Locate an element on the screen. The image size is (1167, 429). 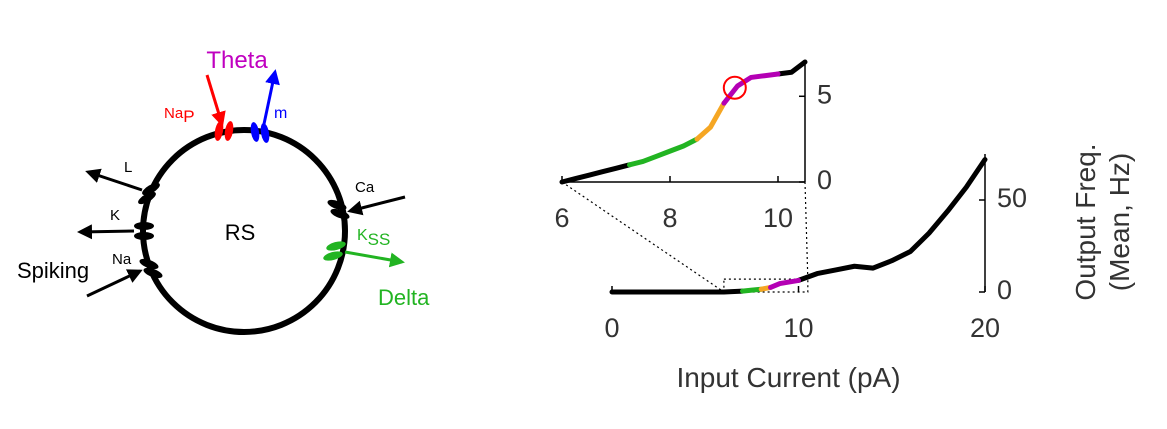
spiking-label: Spiking is located at coordinates (53, 270).